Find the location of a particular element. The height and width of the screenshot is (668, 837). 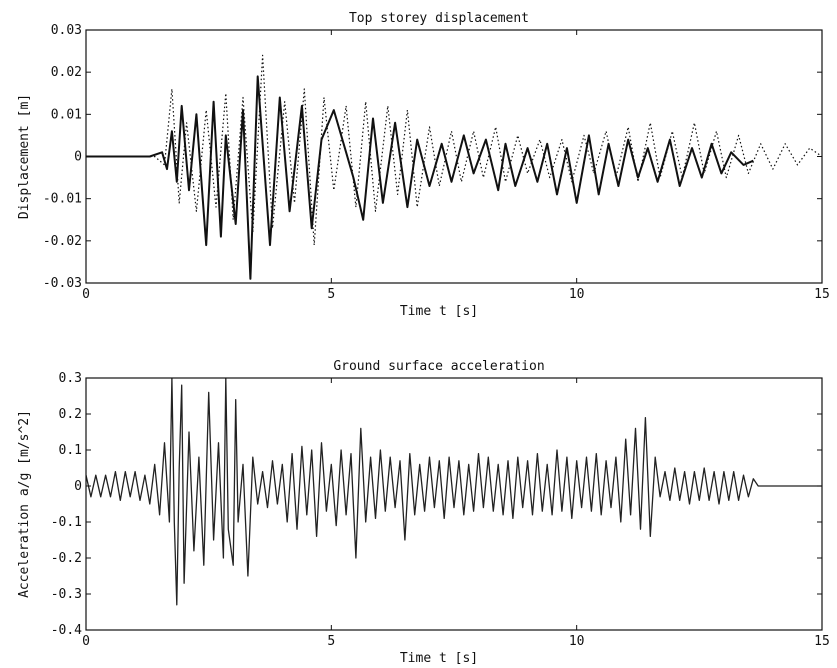

acceleration-ytick-label: -0.3 is located at coordinates (66, 594).